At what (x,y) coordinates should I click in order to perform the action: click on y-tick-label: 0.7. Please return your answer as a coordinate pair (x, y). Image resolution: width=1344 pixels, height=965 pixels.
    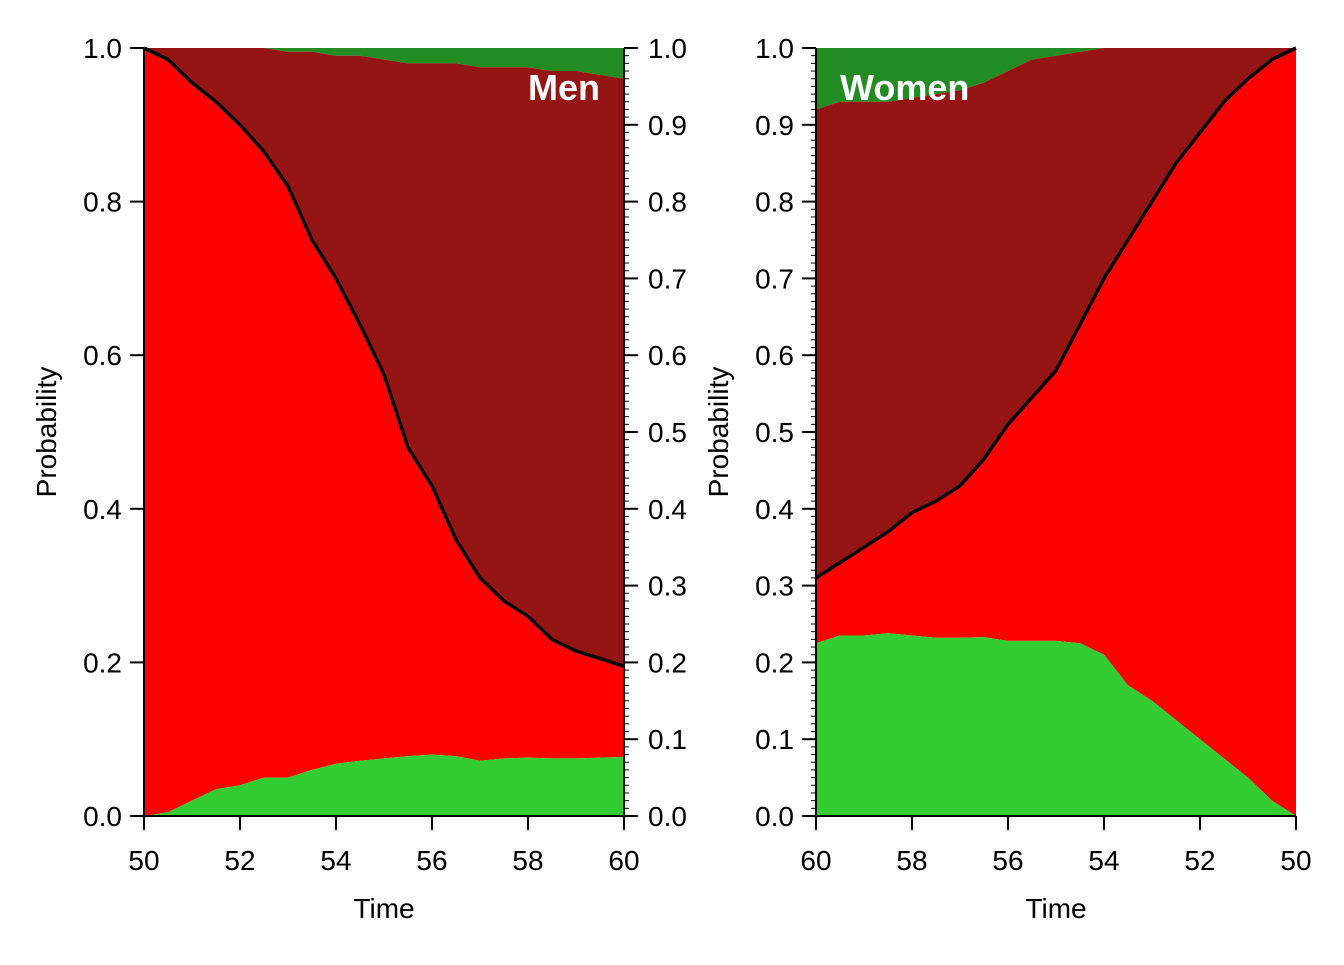
    Looking at the image, I should click on (774, 278).